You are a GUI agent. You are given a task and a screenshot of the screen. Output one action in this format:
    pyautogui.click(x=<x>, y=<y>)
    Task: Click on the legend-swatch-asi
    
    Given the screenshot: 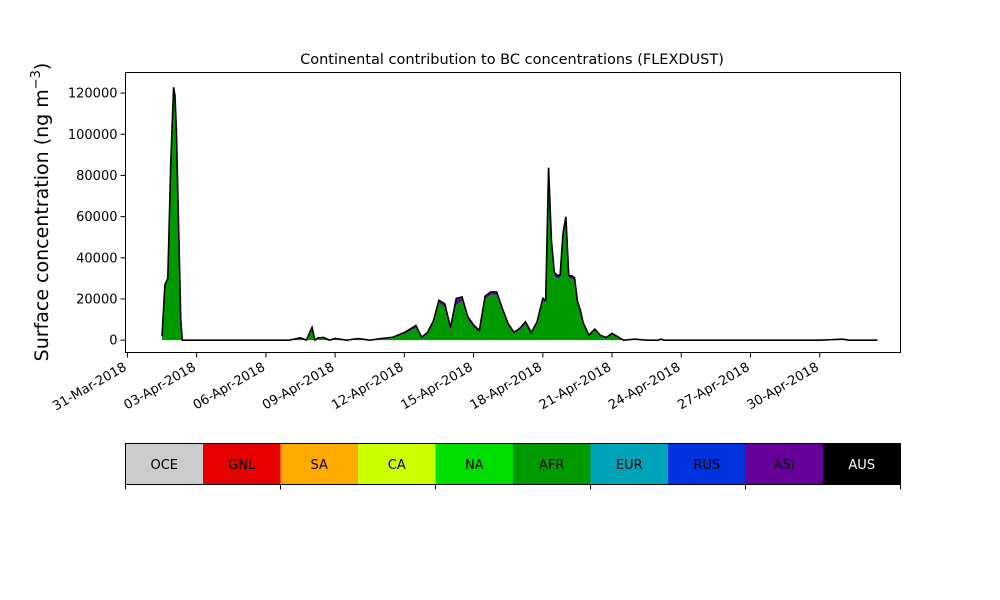 What is the action you would take?
    pyautogui.click(x=784, y=464)
    